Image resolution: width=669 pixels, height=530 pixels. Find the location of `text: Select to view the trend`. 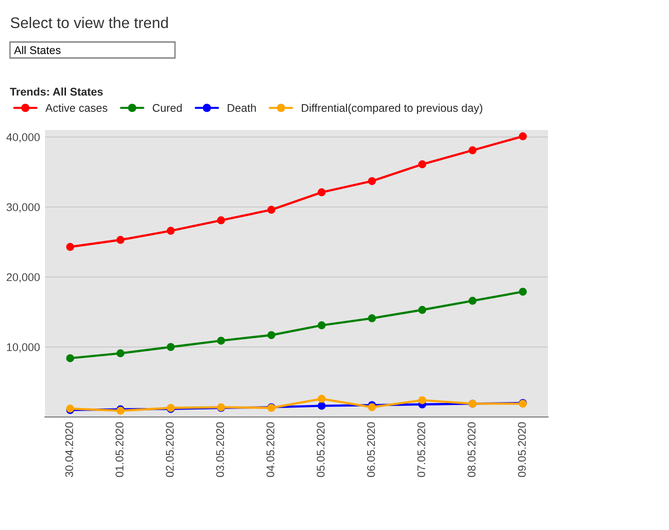

text: Select to view the trend is located at coordinates (89, 22).